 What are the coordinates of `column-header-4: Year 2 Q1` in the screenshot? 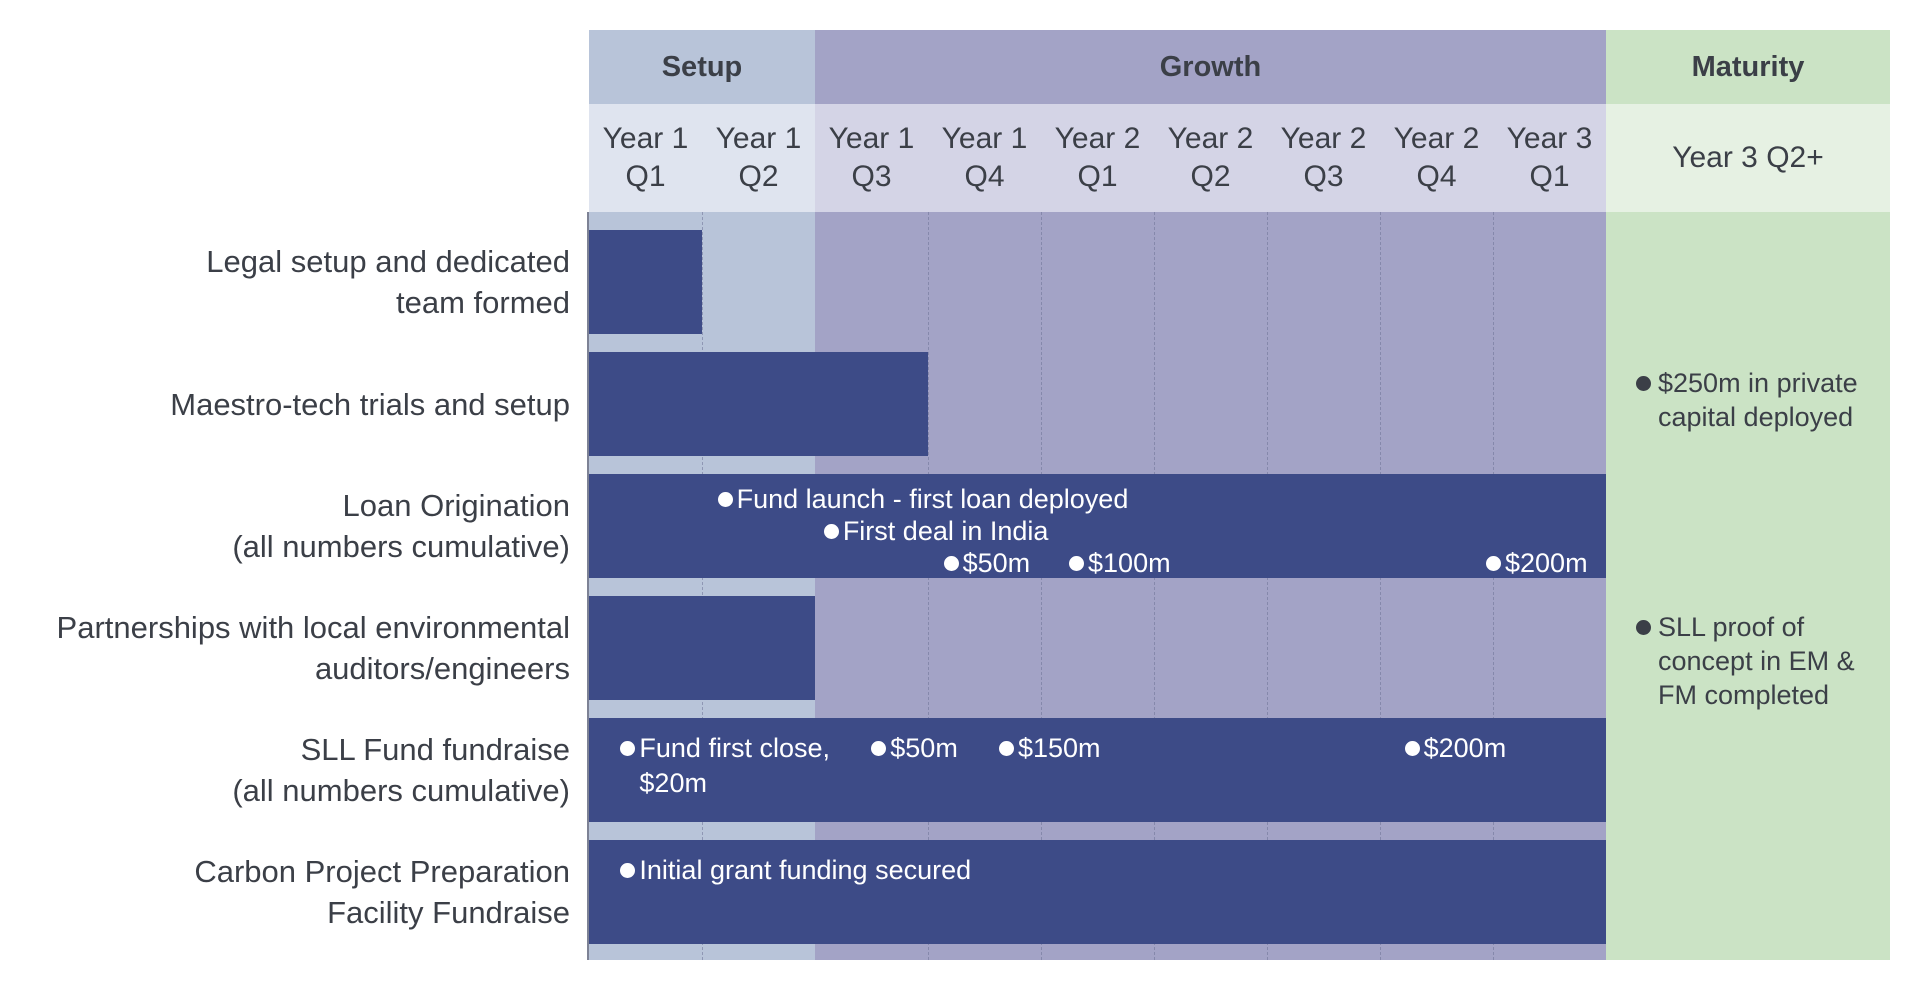 It's located at (1097, 158).